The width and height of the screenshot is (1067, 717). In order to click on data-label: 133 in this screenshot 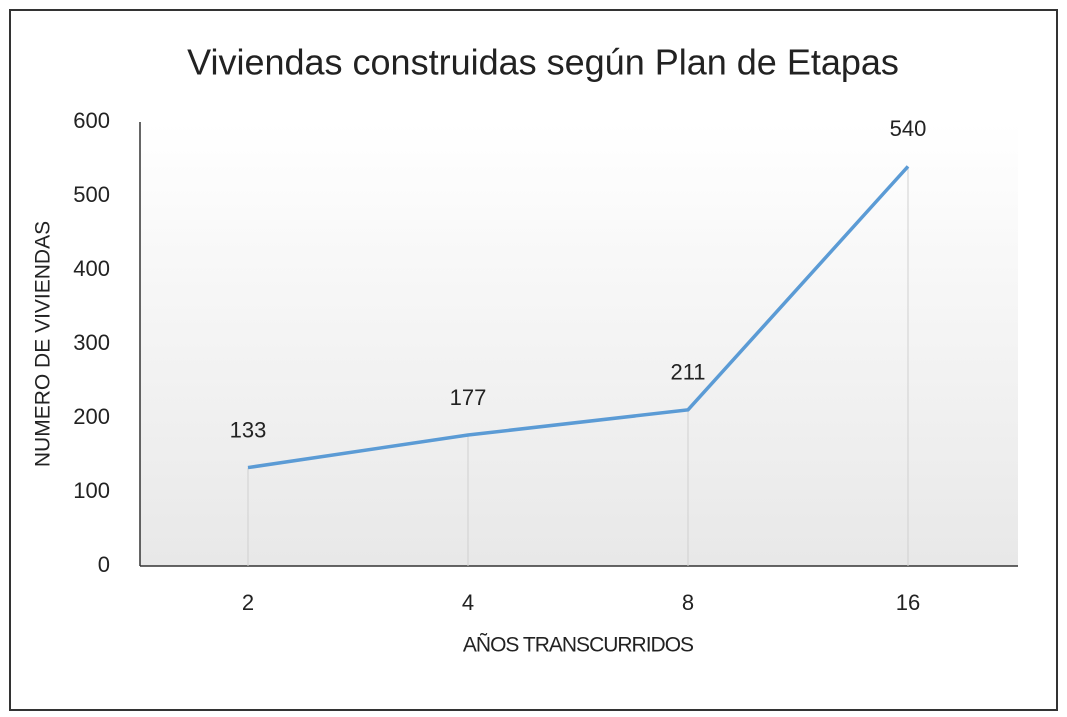, I will do `click(248, 429)`.